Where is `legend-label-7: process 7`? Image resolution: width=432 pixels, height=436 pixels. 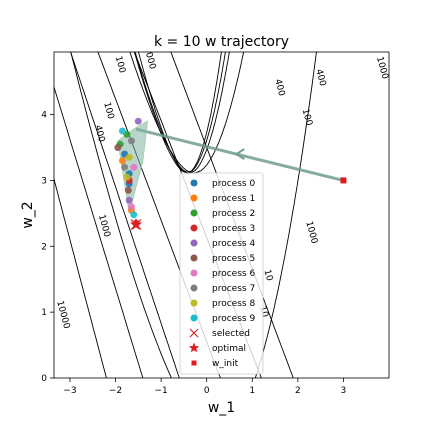
legend-label-7: process 7 is located at coordinates (233, 289).